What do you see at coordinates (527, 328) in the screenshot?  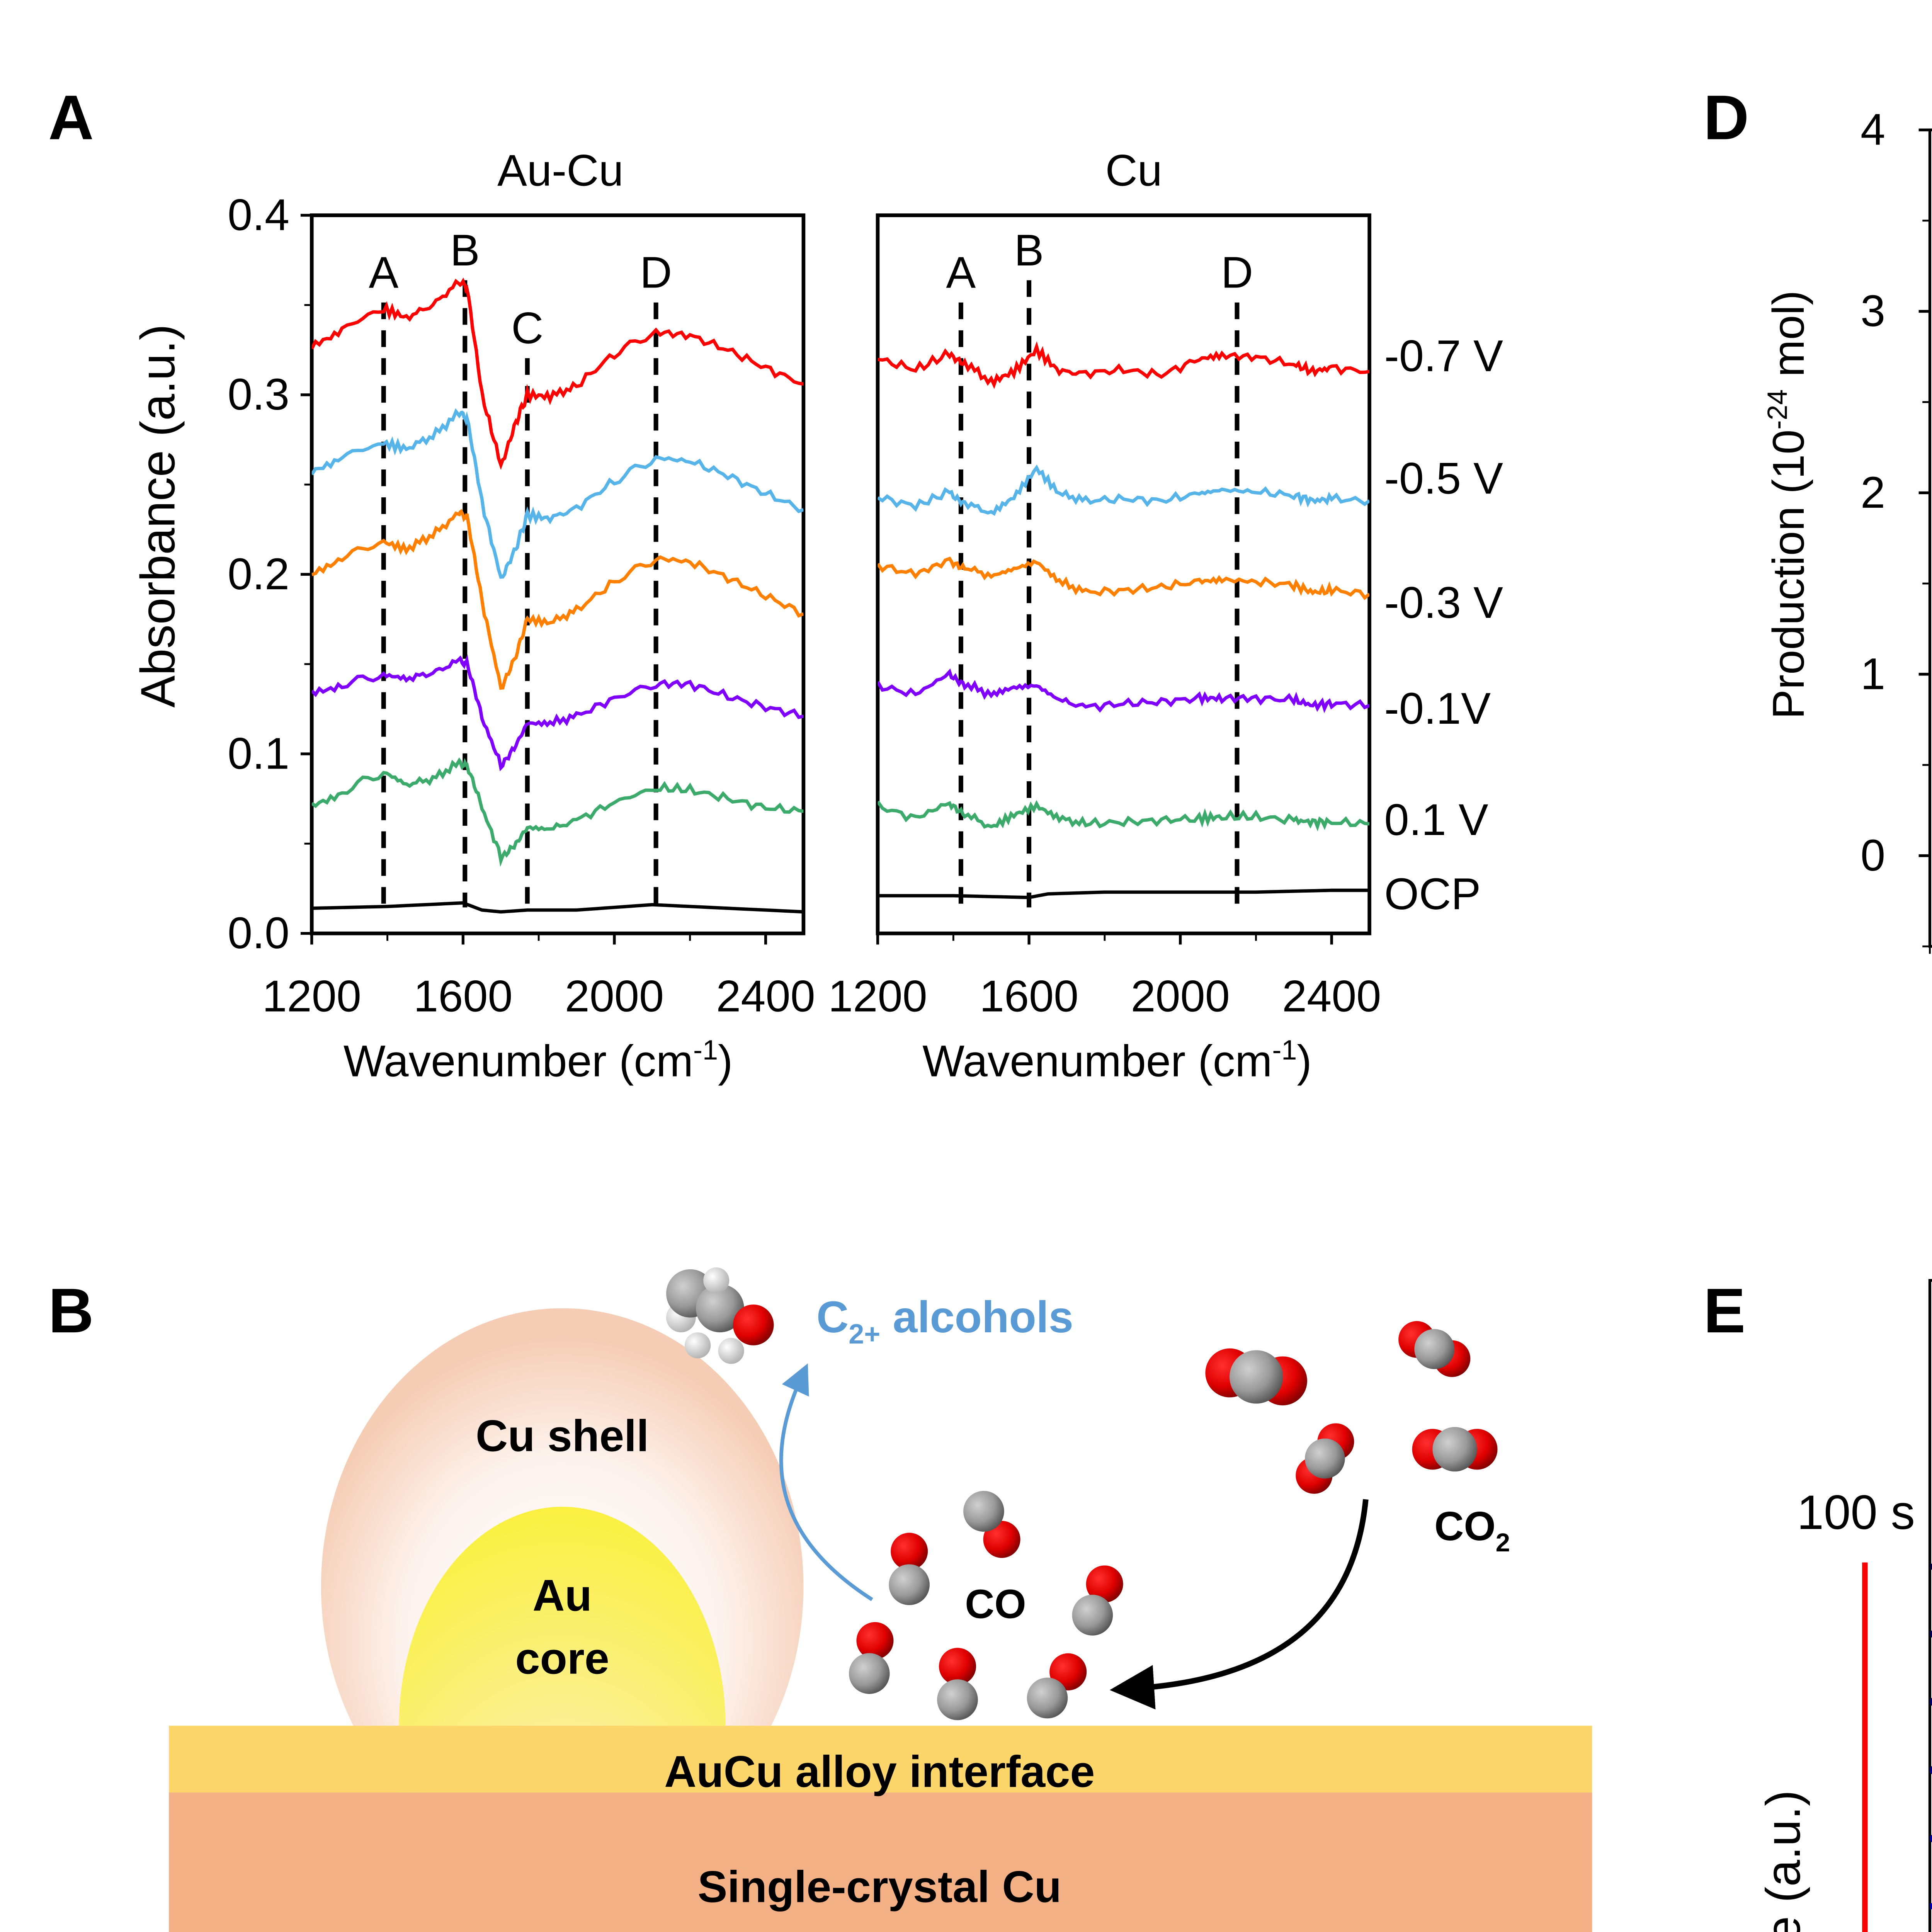 I see `peak-label-c: C` at bounding box center [527, 328].